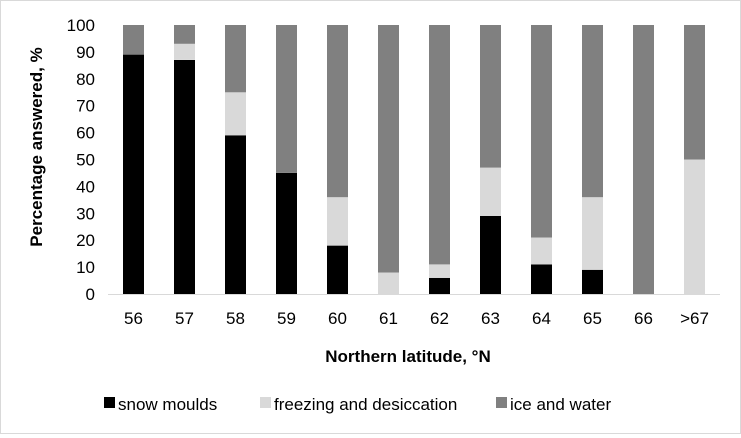 The image size is (741, 438). I want to click on y-tick-labels: 0 10 20 30 40 50 60 70 80 90 100, so click(81, 160).